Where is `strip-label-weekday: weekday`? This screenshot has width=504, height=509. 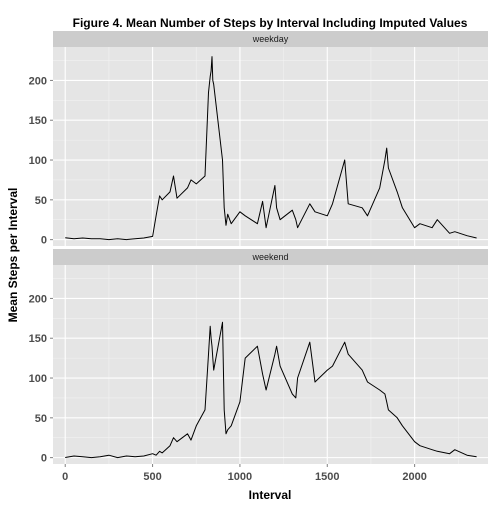
strip-label-weekday: weekday is located at coordinates (270, 39).